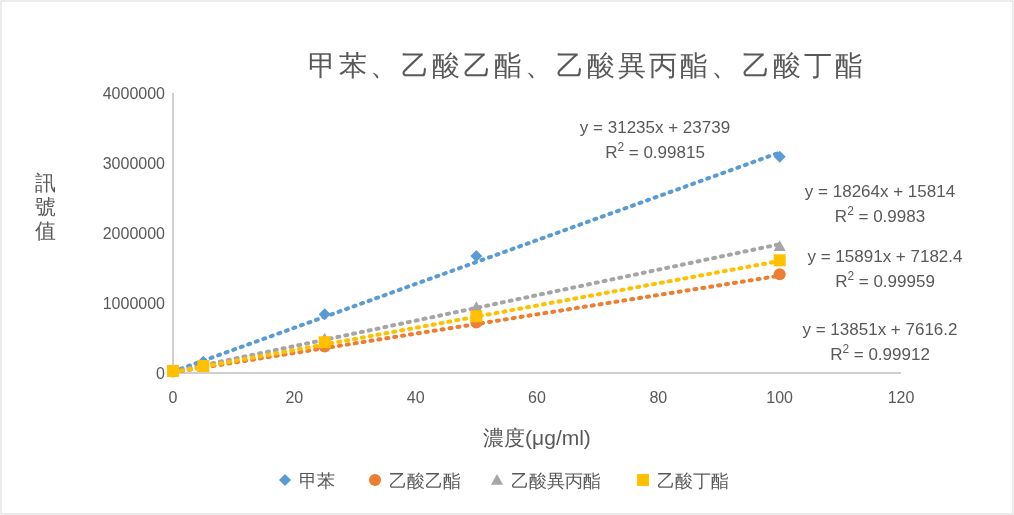 The height and width of the screenshot is (515, 1014). I want to click on y-tick-label: 0, so click(161, 373).